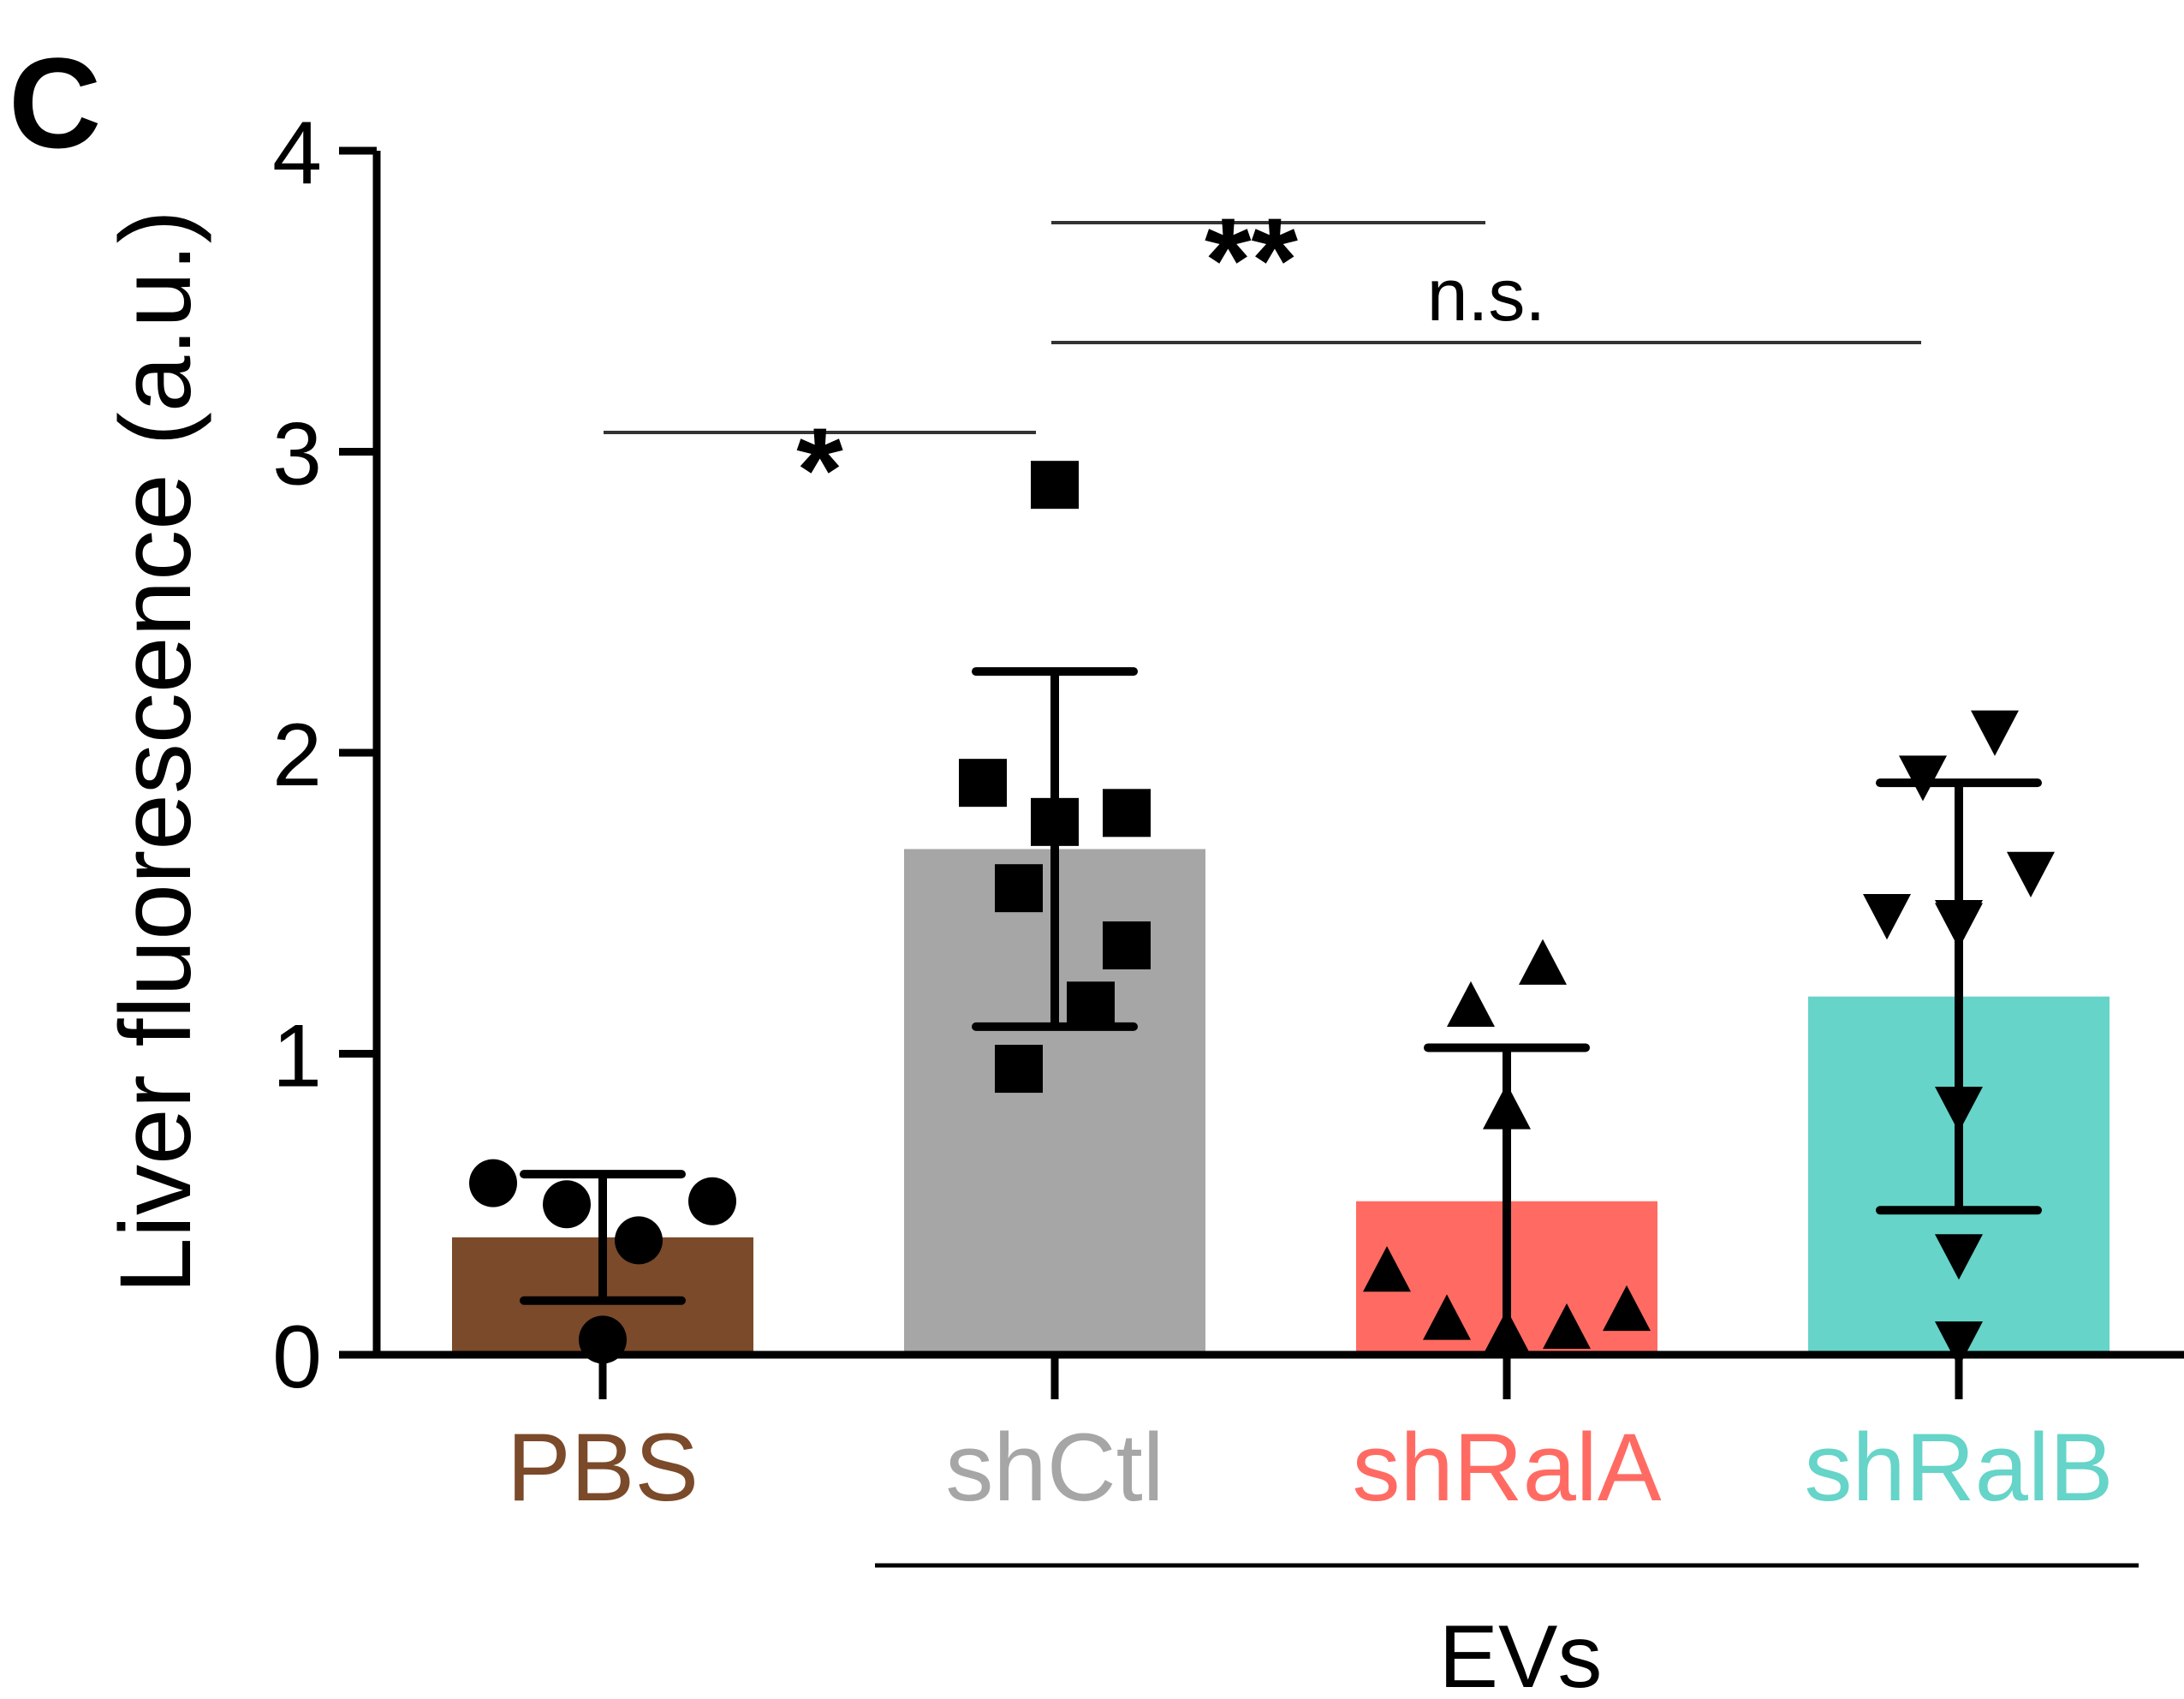 The width and height of the screenshot is (2184, 1699). I want to click on panel-label: C, so click(55, 103).